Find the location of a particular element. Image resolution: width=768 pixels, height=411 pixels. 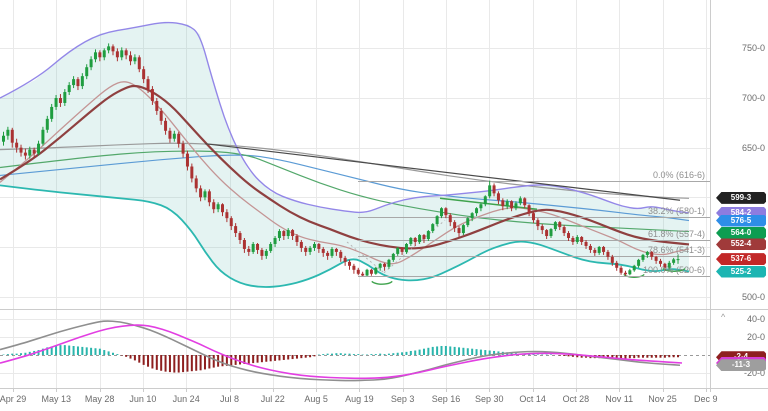

y-axis-label-500-0: 500-0 is located at coordinates (753, 296).